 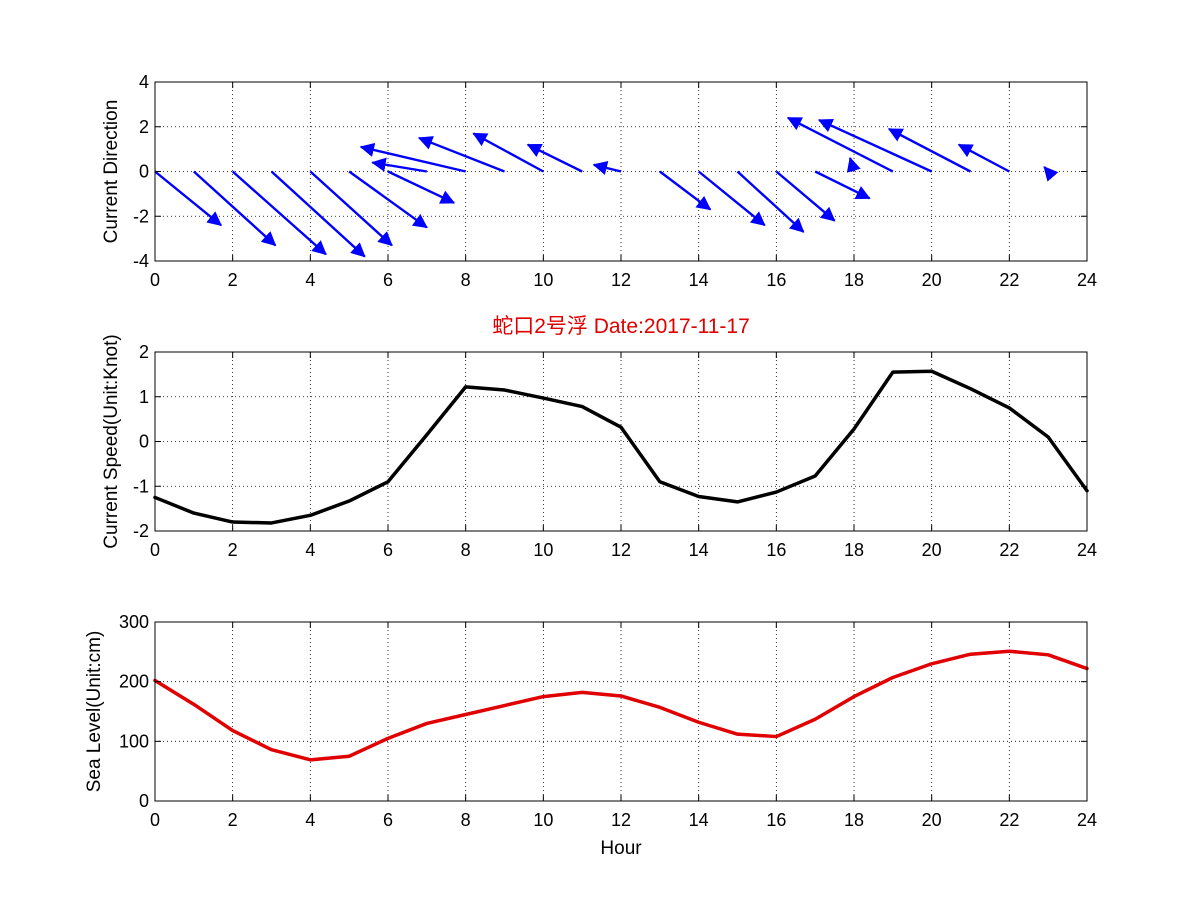 I want to click on y-tick-label: 4, so click(x=144, y=82).